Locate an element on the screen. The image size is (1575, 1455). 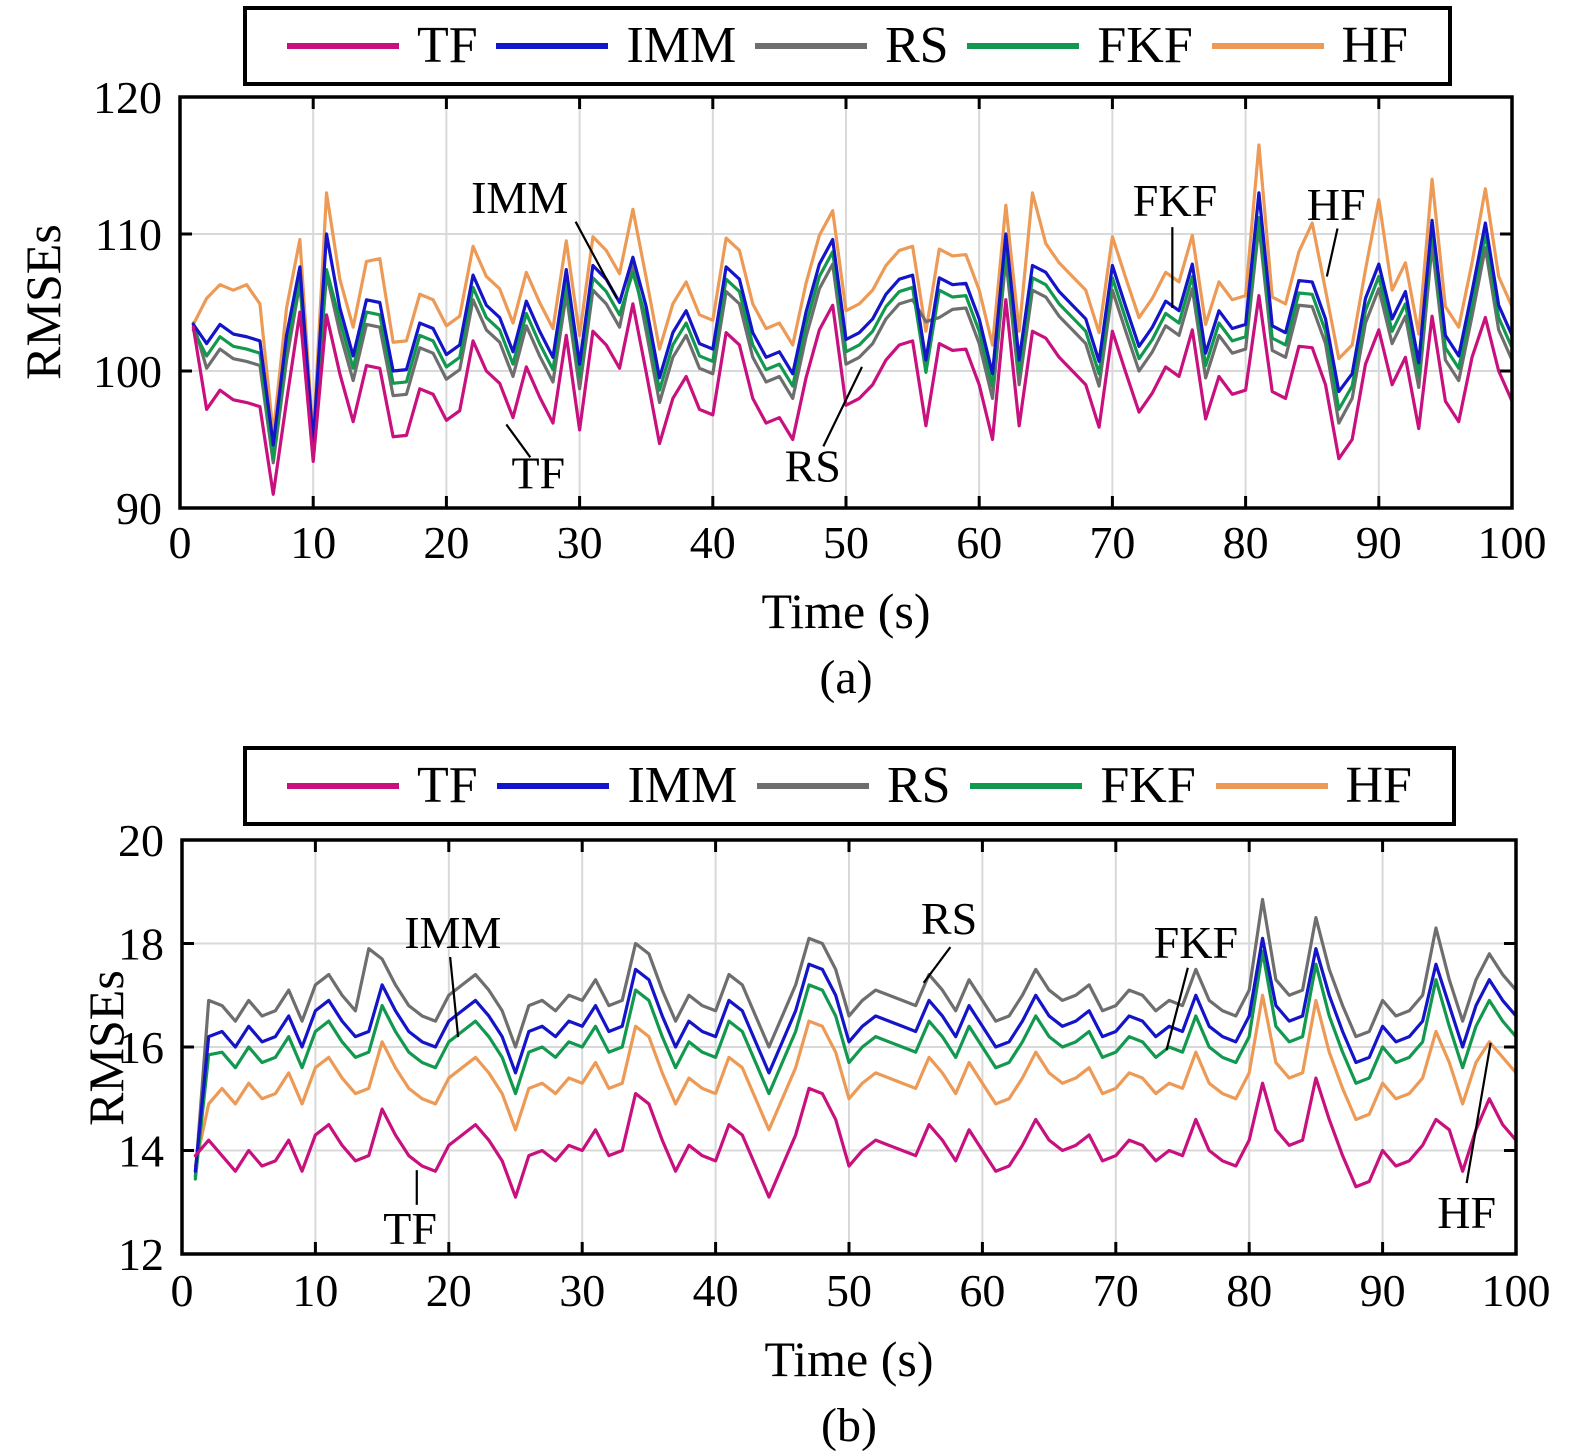
legend-panel-a: TF IMM RS FKF HF is located at coordinates (847, 46).